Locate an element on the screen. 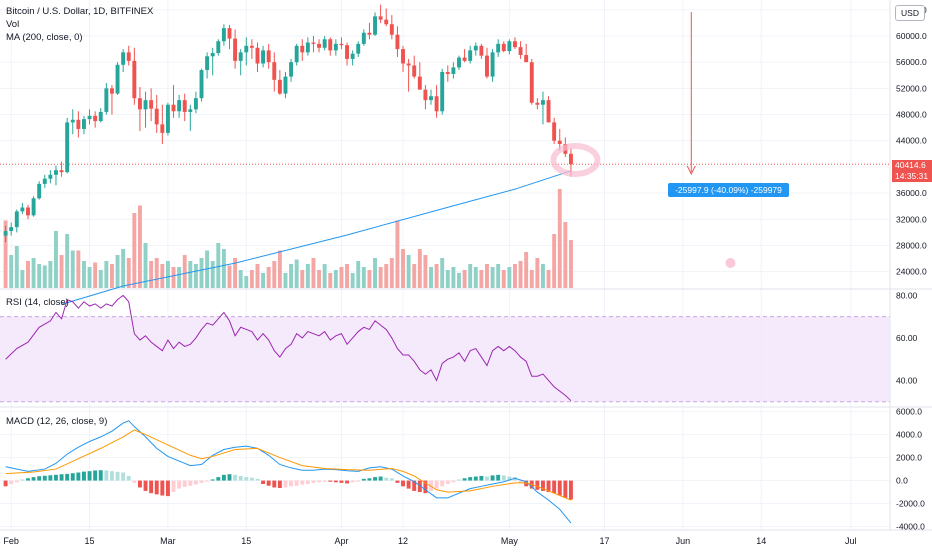 The height and width of the screenshot is (555, 932). price-tick-label: 48000.0 is located at coordinates (911, 115).